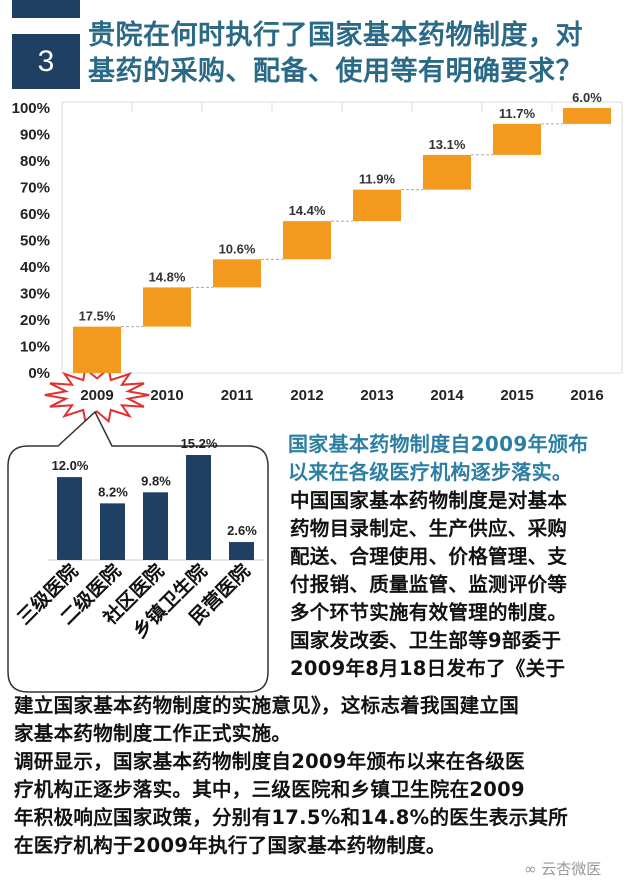 This screenshot has width=640, height=896. I want to click on data-label: 14.4%, so click(307, 210).